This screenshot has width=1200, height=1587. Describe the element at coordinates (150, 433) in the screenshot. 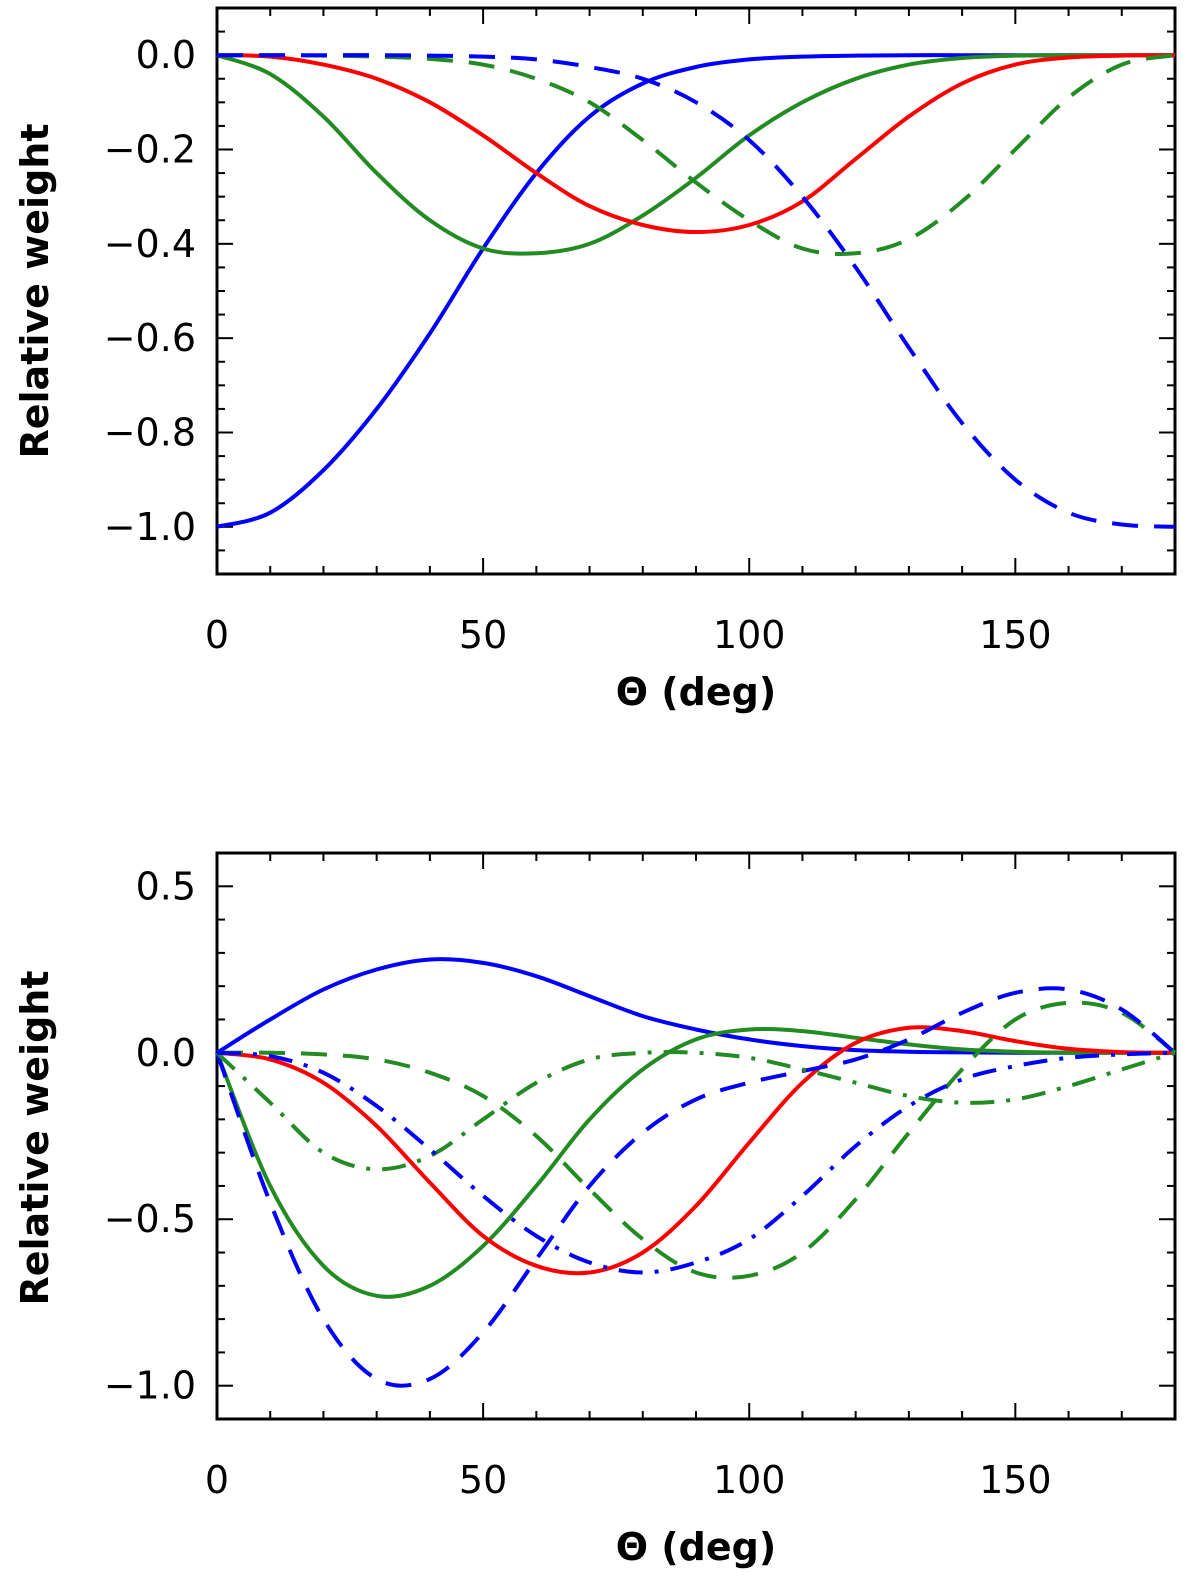

I see `y-tick-label: −0.8` at that location.